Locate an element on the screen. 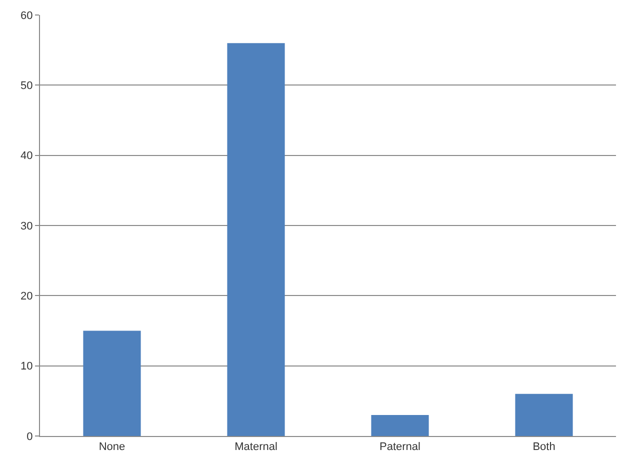  x-tick-label: None is located at coordinates (112, 447).